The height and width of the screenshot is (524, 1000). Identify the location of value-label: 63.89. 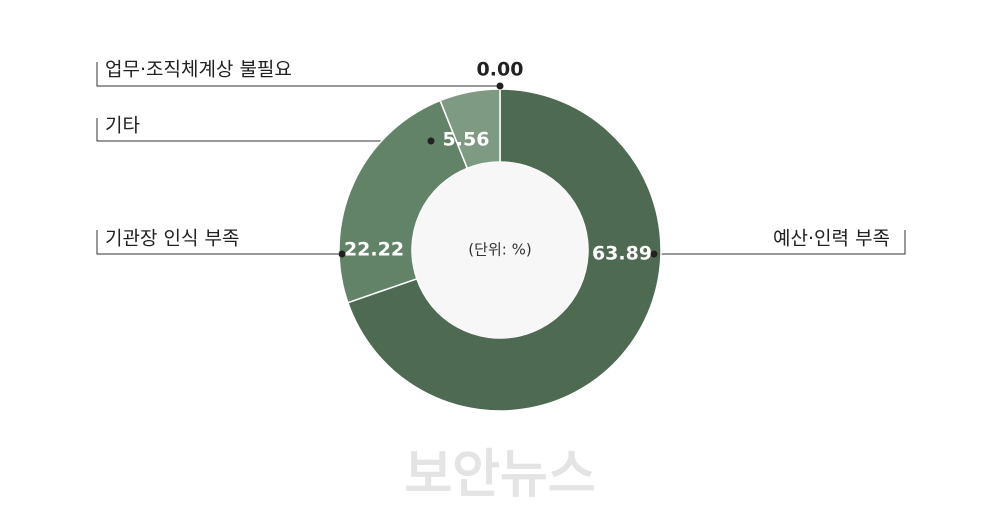
(622, 254).